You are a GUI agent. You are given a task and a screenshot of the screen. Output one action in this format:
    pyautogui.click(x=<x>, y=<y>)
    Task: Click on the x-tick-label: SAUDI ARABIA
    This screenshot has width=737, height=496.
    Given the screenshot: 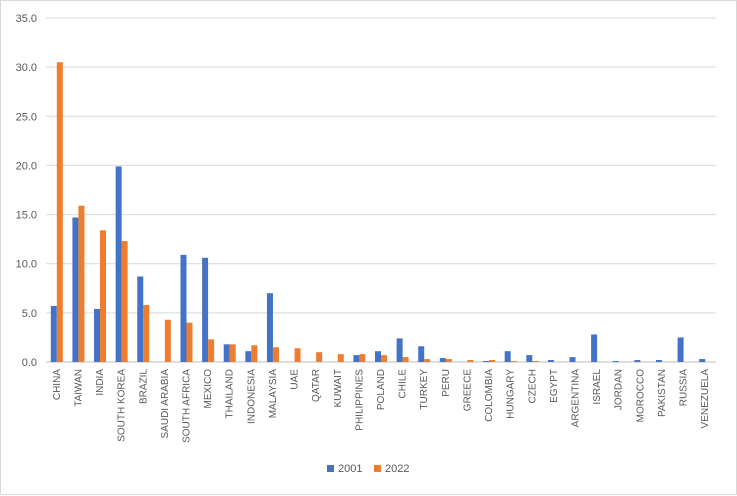 What is the action you would take?
    pyautogui.click(x=165, y=404)
    